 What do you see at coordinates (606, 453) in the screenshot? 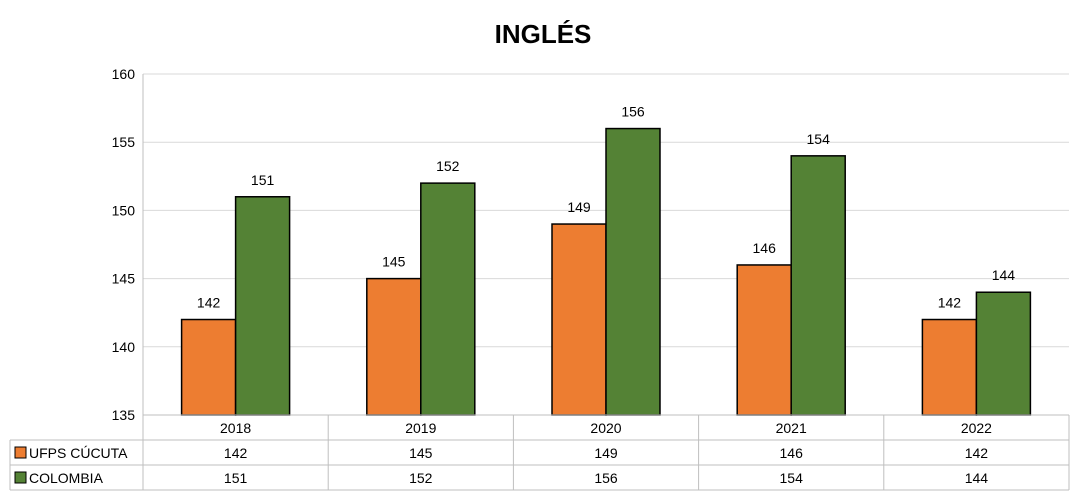
I see `table-cell: 149` at bounding box center [606, 453].